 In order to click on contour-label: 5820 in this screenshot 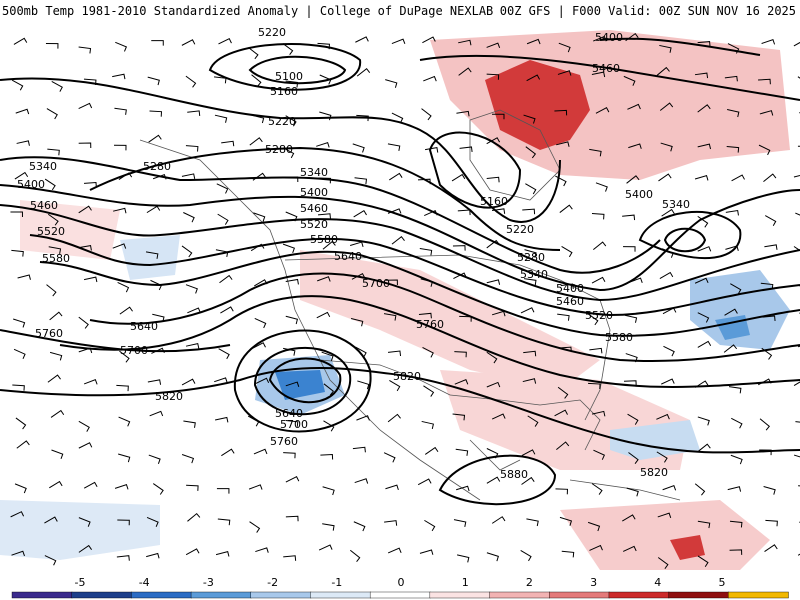, I will do `click(169, 396)`.